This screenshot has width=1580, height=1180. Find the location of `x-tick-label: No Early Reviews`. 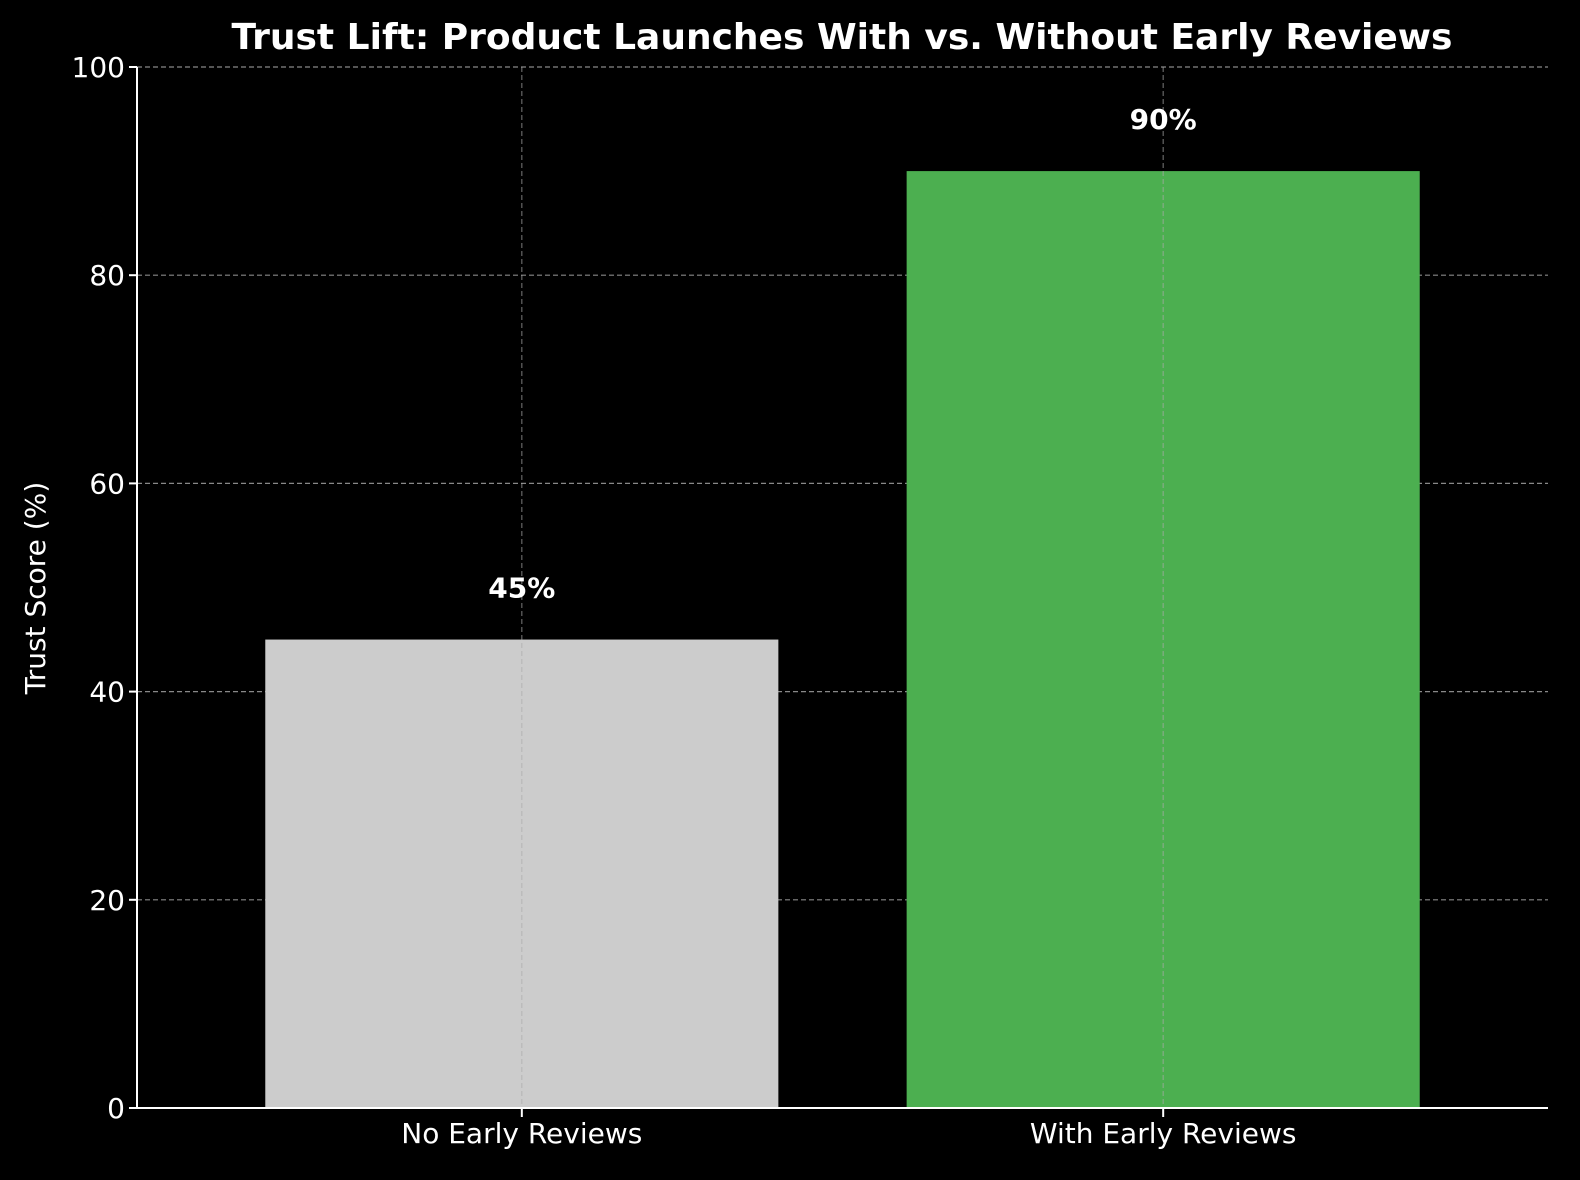

x-tick-label: No Early Reviews is located at coordinates (521, 1133).